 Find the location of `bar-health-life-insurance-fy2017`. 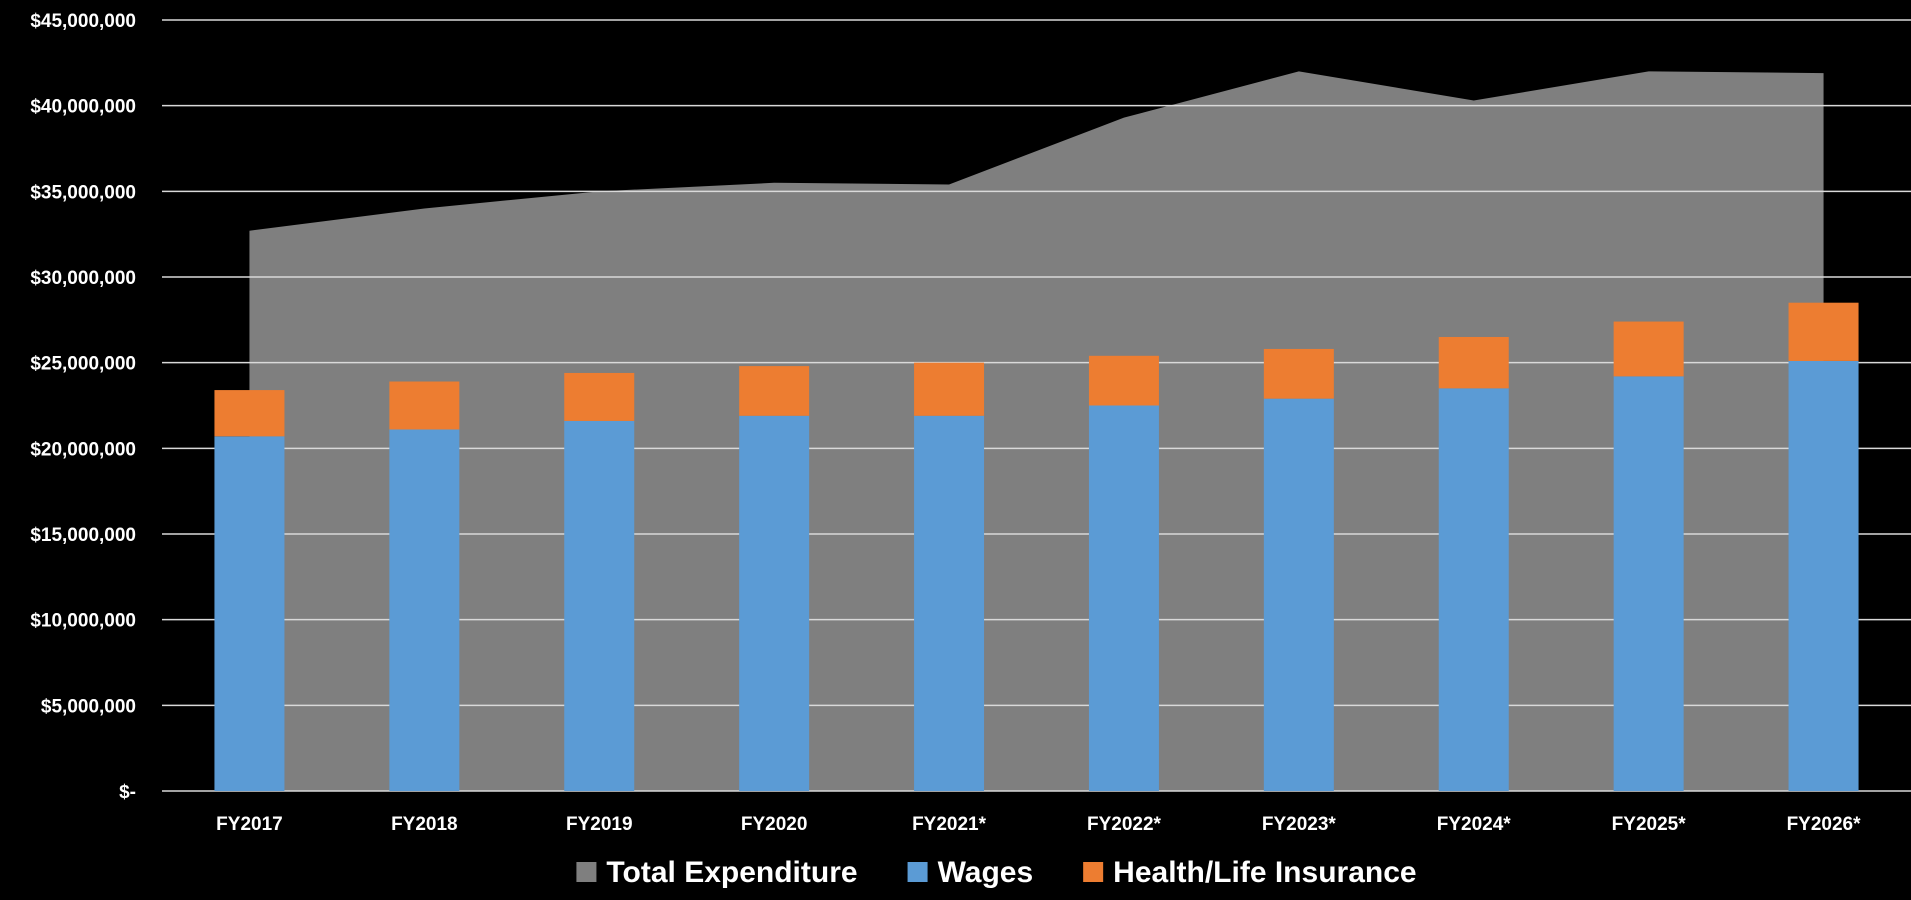

bar-health-life-insurance-fy2017 is located at coordinates (249, 413).